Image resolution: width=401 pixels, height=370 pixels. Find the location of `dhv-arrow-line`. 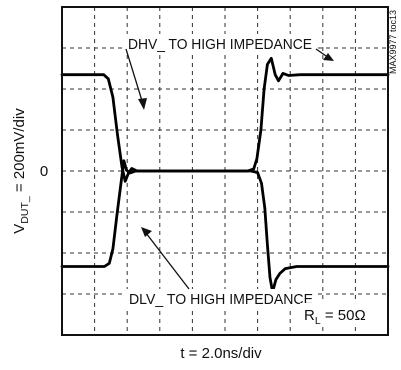

dhv-arrow-line is located at coordinates (134, 76).